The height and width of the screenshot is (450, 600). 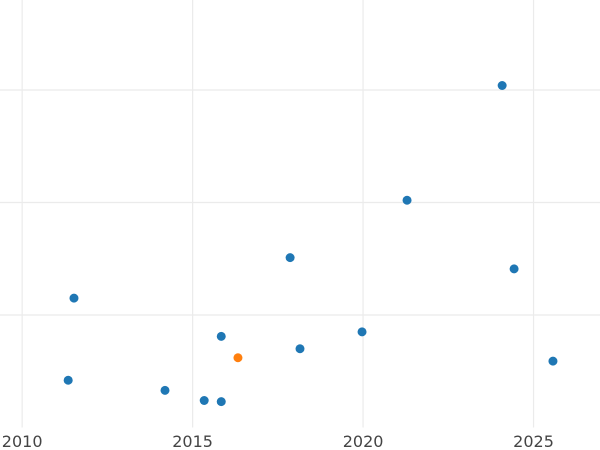 I want to click on x-tick-label: 2020, so click(x=363, y=441).